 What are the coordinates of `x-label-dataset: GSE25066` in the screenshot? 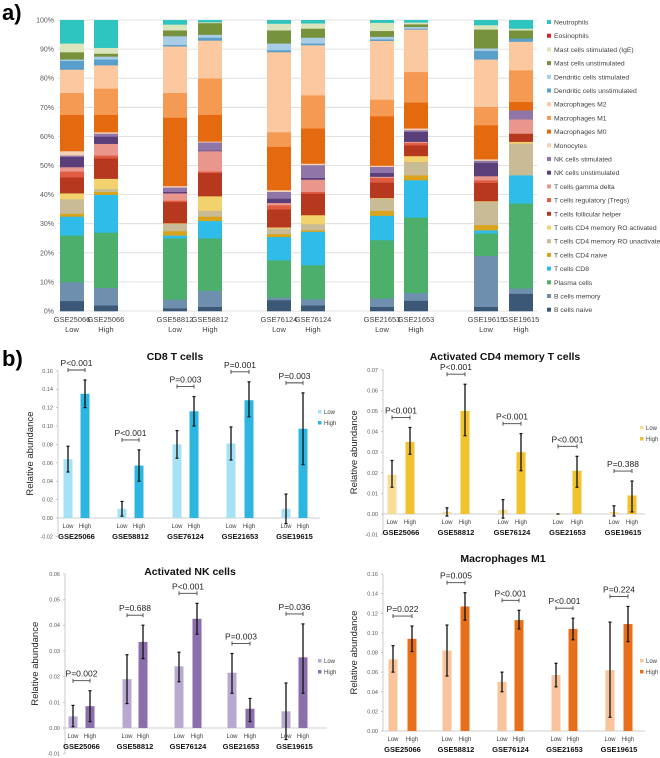 It's located at (81, 746).